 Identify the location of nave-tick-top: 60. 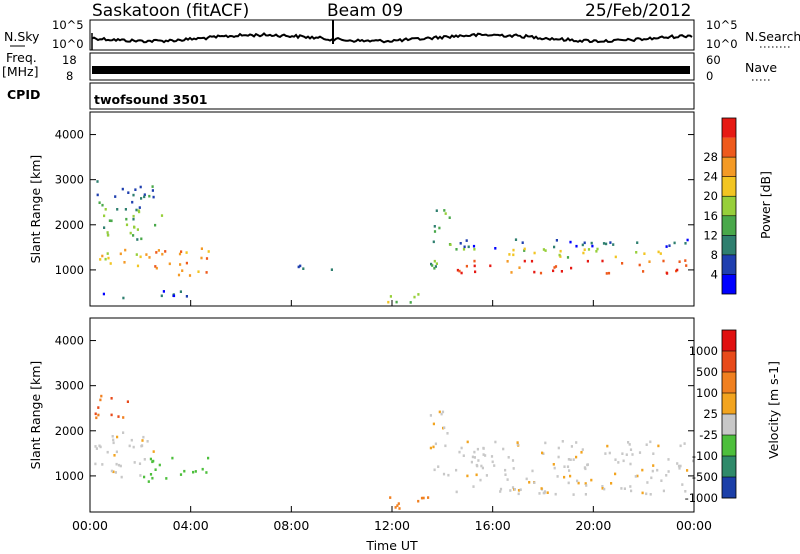
(713, 60).